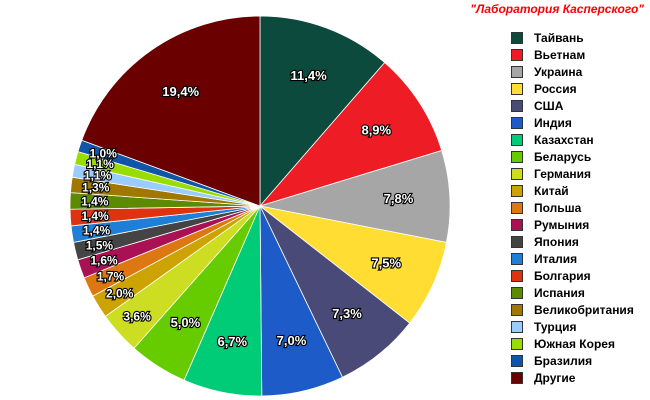  I want to click on slice-data-label: 1,0%, so click(104, 154).